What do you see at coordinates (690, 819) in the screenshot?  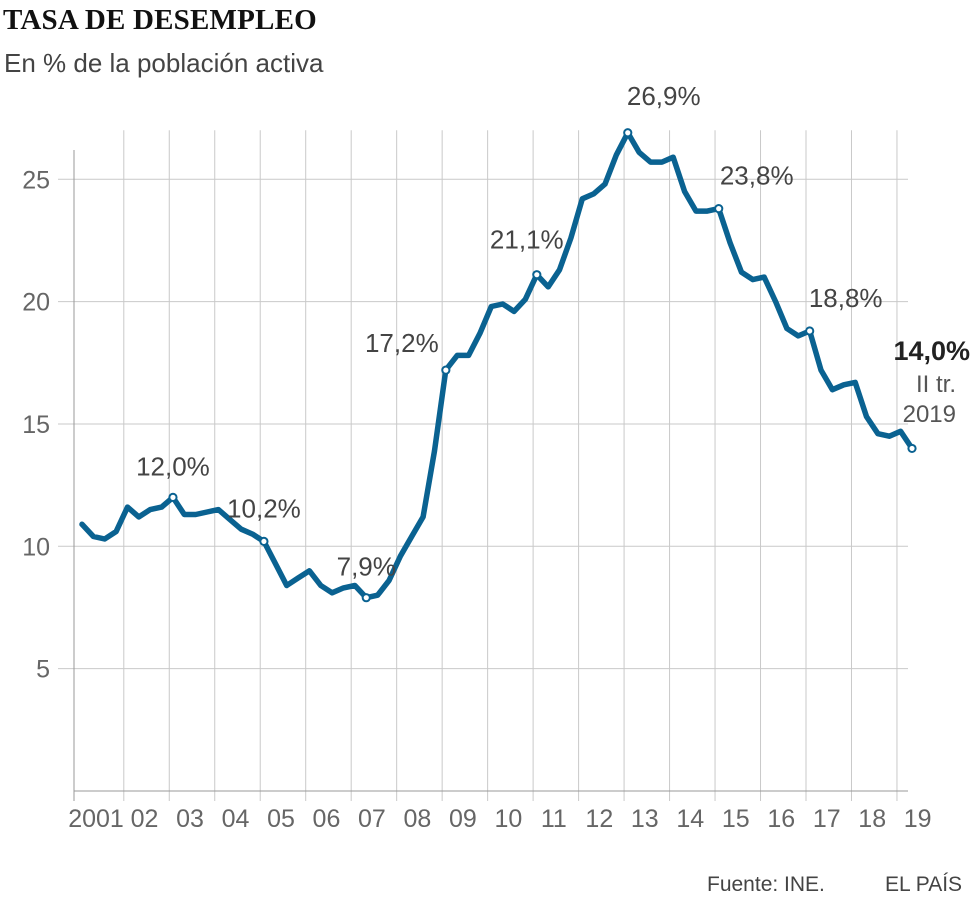 I see `x-tick-label: 14` at bounding box center [690, 819].